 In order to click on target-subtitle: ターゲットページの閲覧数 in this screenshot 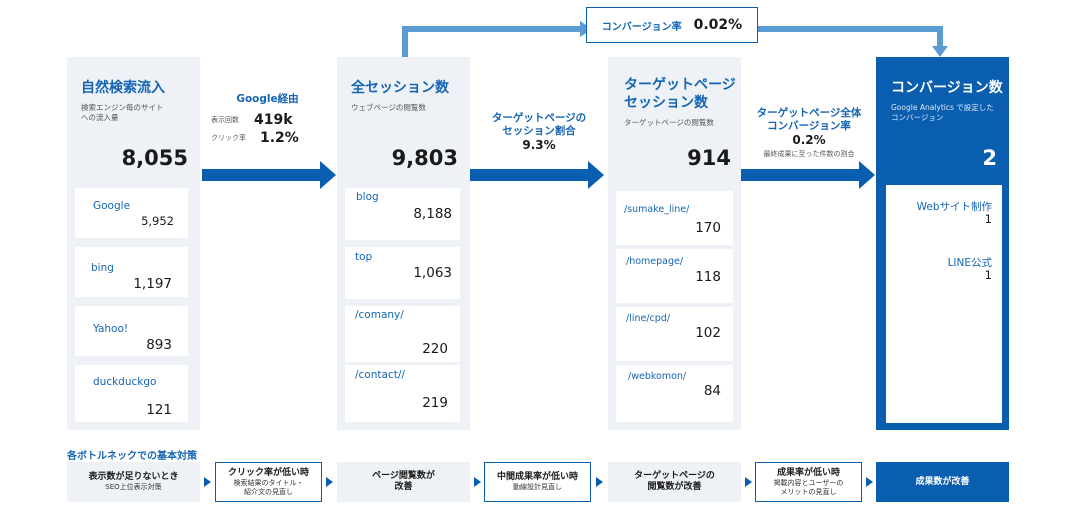, I will do `click(669, 122)`.